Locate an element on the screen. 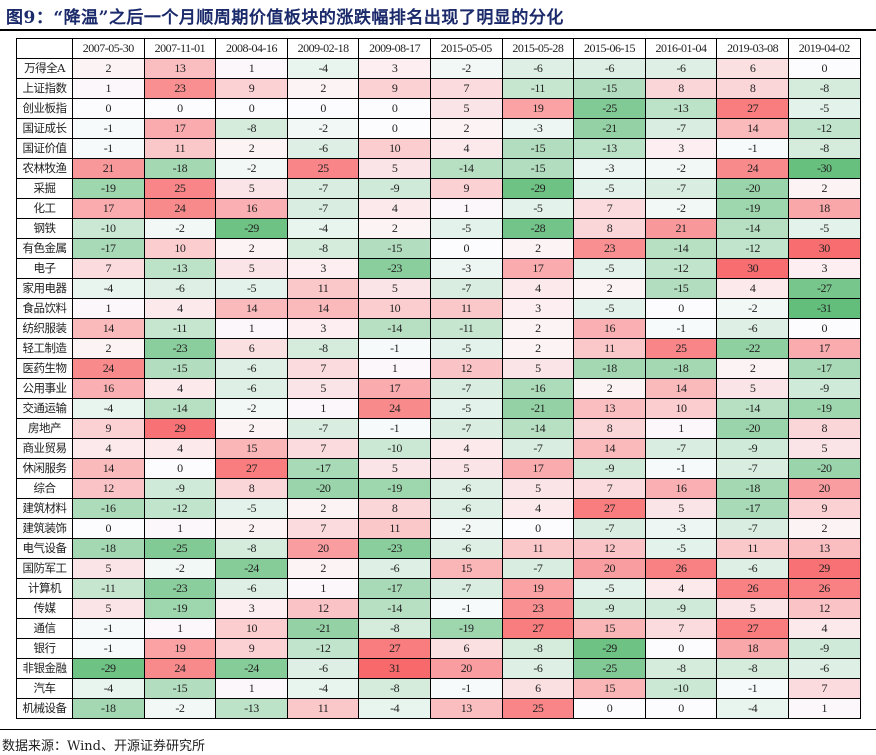 Image resolution: width=876 pixels, height=755 pixels. table-row: 通信 -1 1 10 -21 -8 -19 27 15 7 27 4 is located at coordinates (438, 628).